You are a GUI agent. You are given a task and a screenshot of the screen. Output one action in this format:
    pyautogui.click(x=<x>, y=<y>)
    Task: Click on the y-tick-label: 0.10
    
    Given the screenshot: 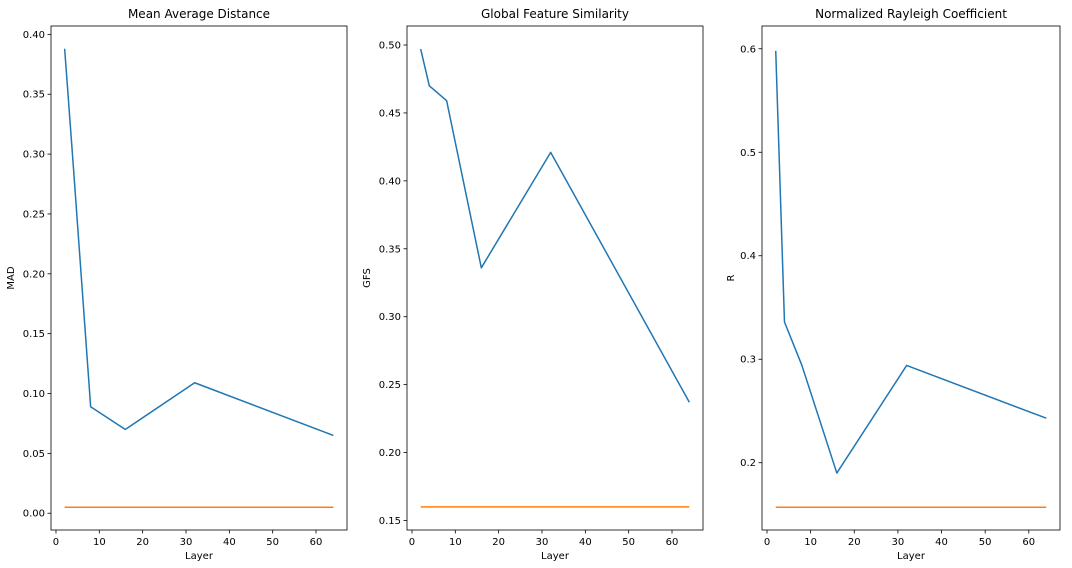 What is the action you would take?
    pyautogui.click(x=34, y=394)
    